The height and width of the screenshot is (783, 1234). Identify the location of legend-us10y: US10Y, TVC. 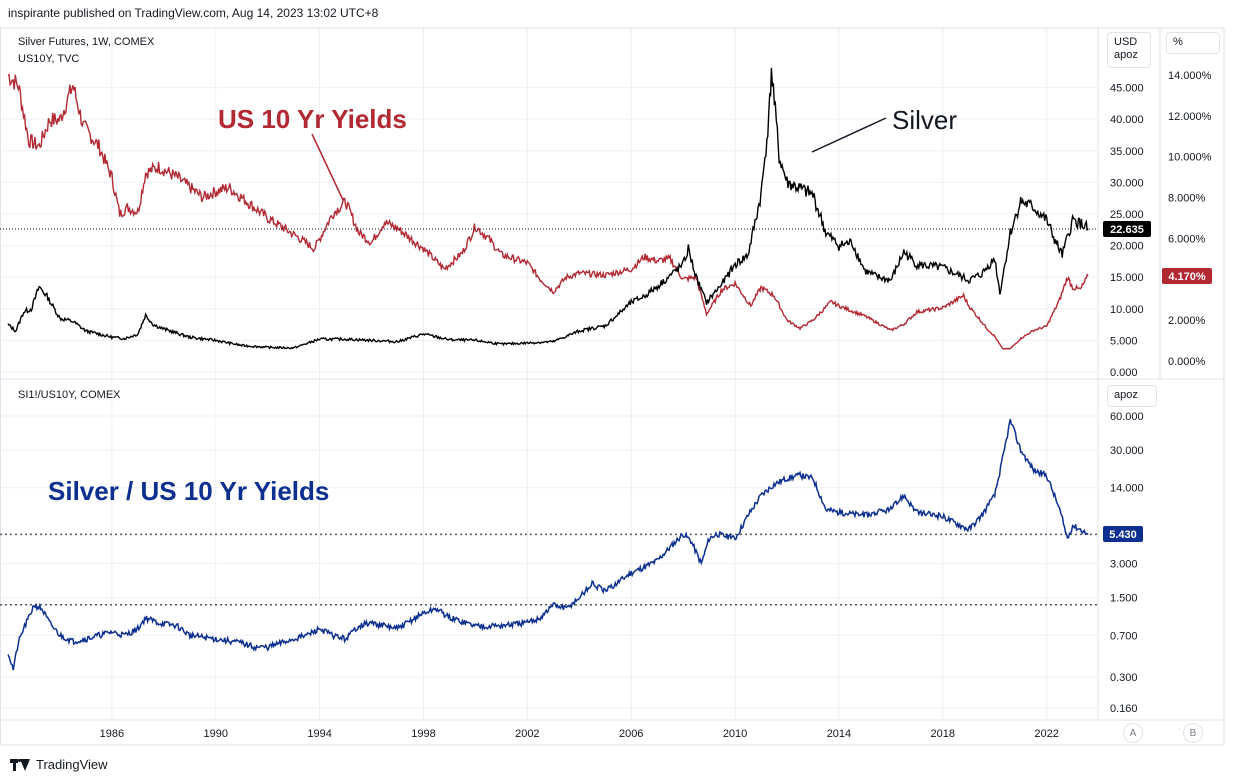
(48, 59).